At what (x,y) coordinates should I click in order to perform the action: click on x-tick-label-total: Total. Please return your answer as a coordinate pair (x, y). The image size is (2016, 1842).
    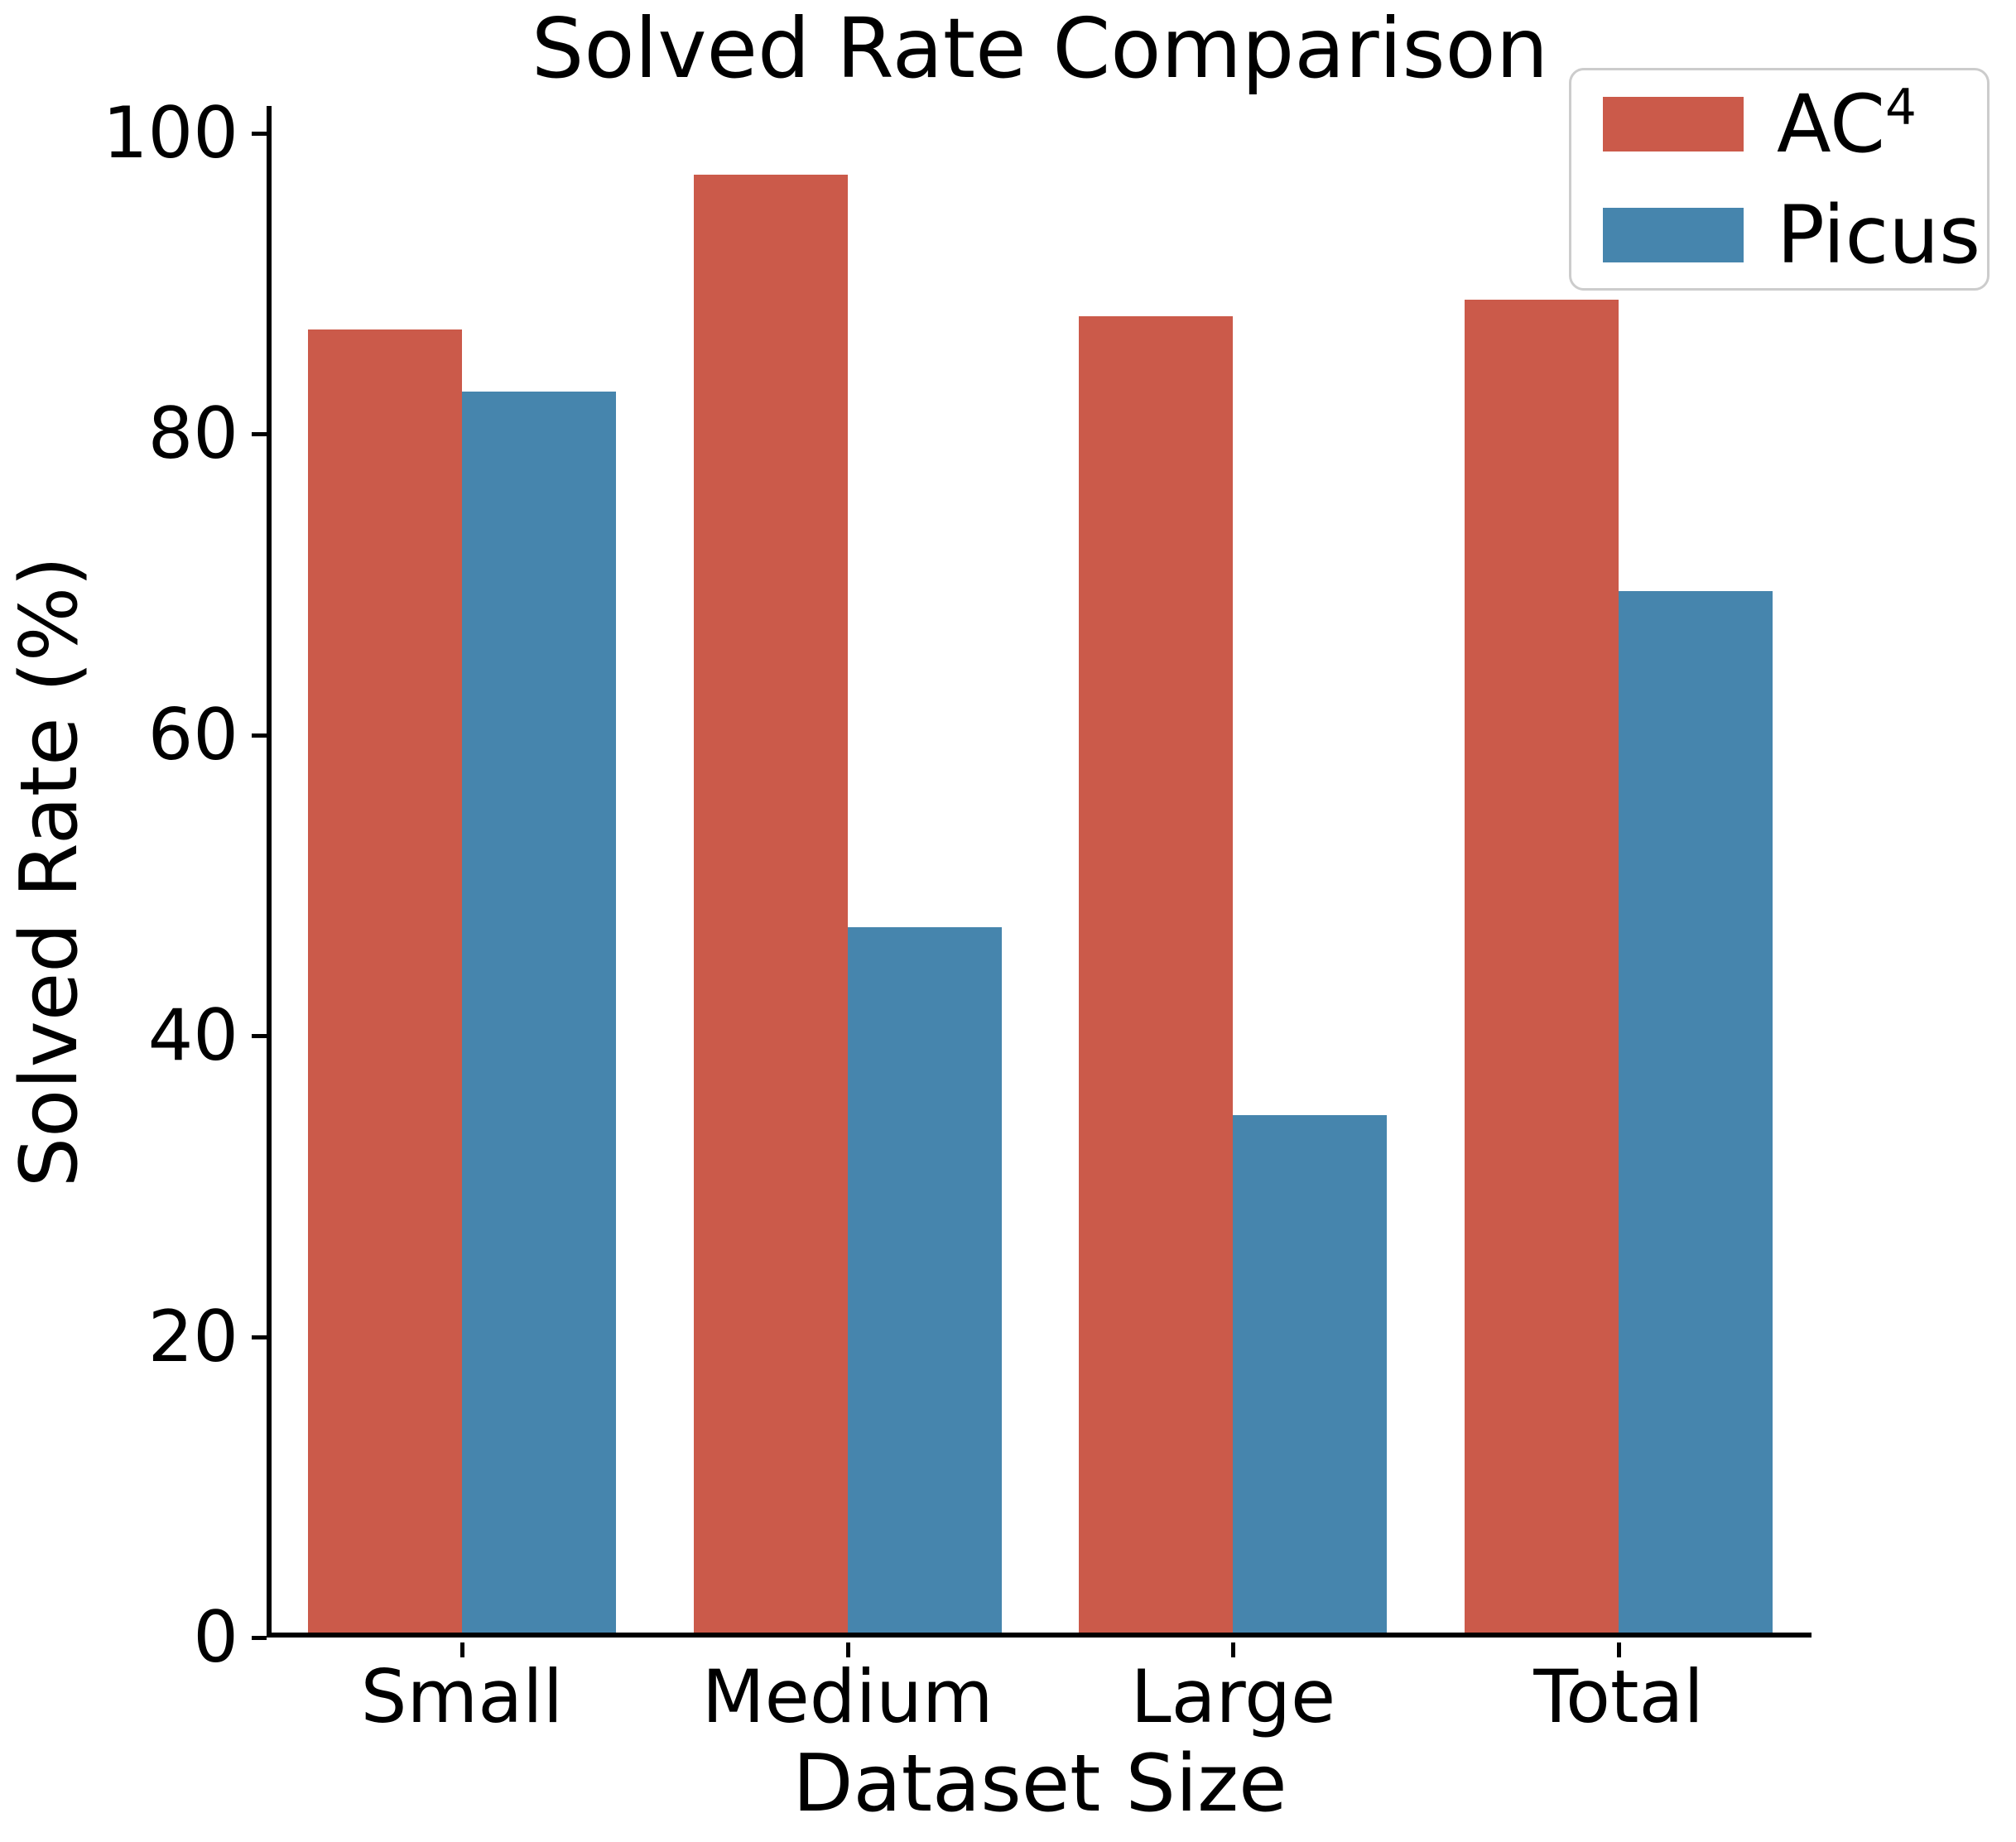
    Looking at the image, I should click on (1618, 1696).